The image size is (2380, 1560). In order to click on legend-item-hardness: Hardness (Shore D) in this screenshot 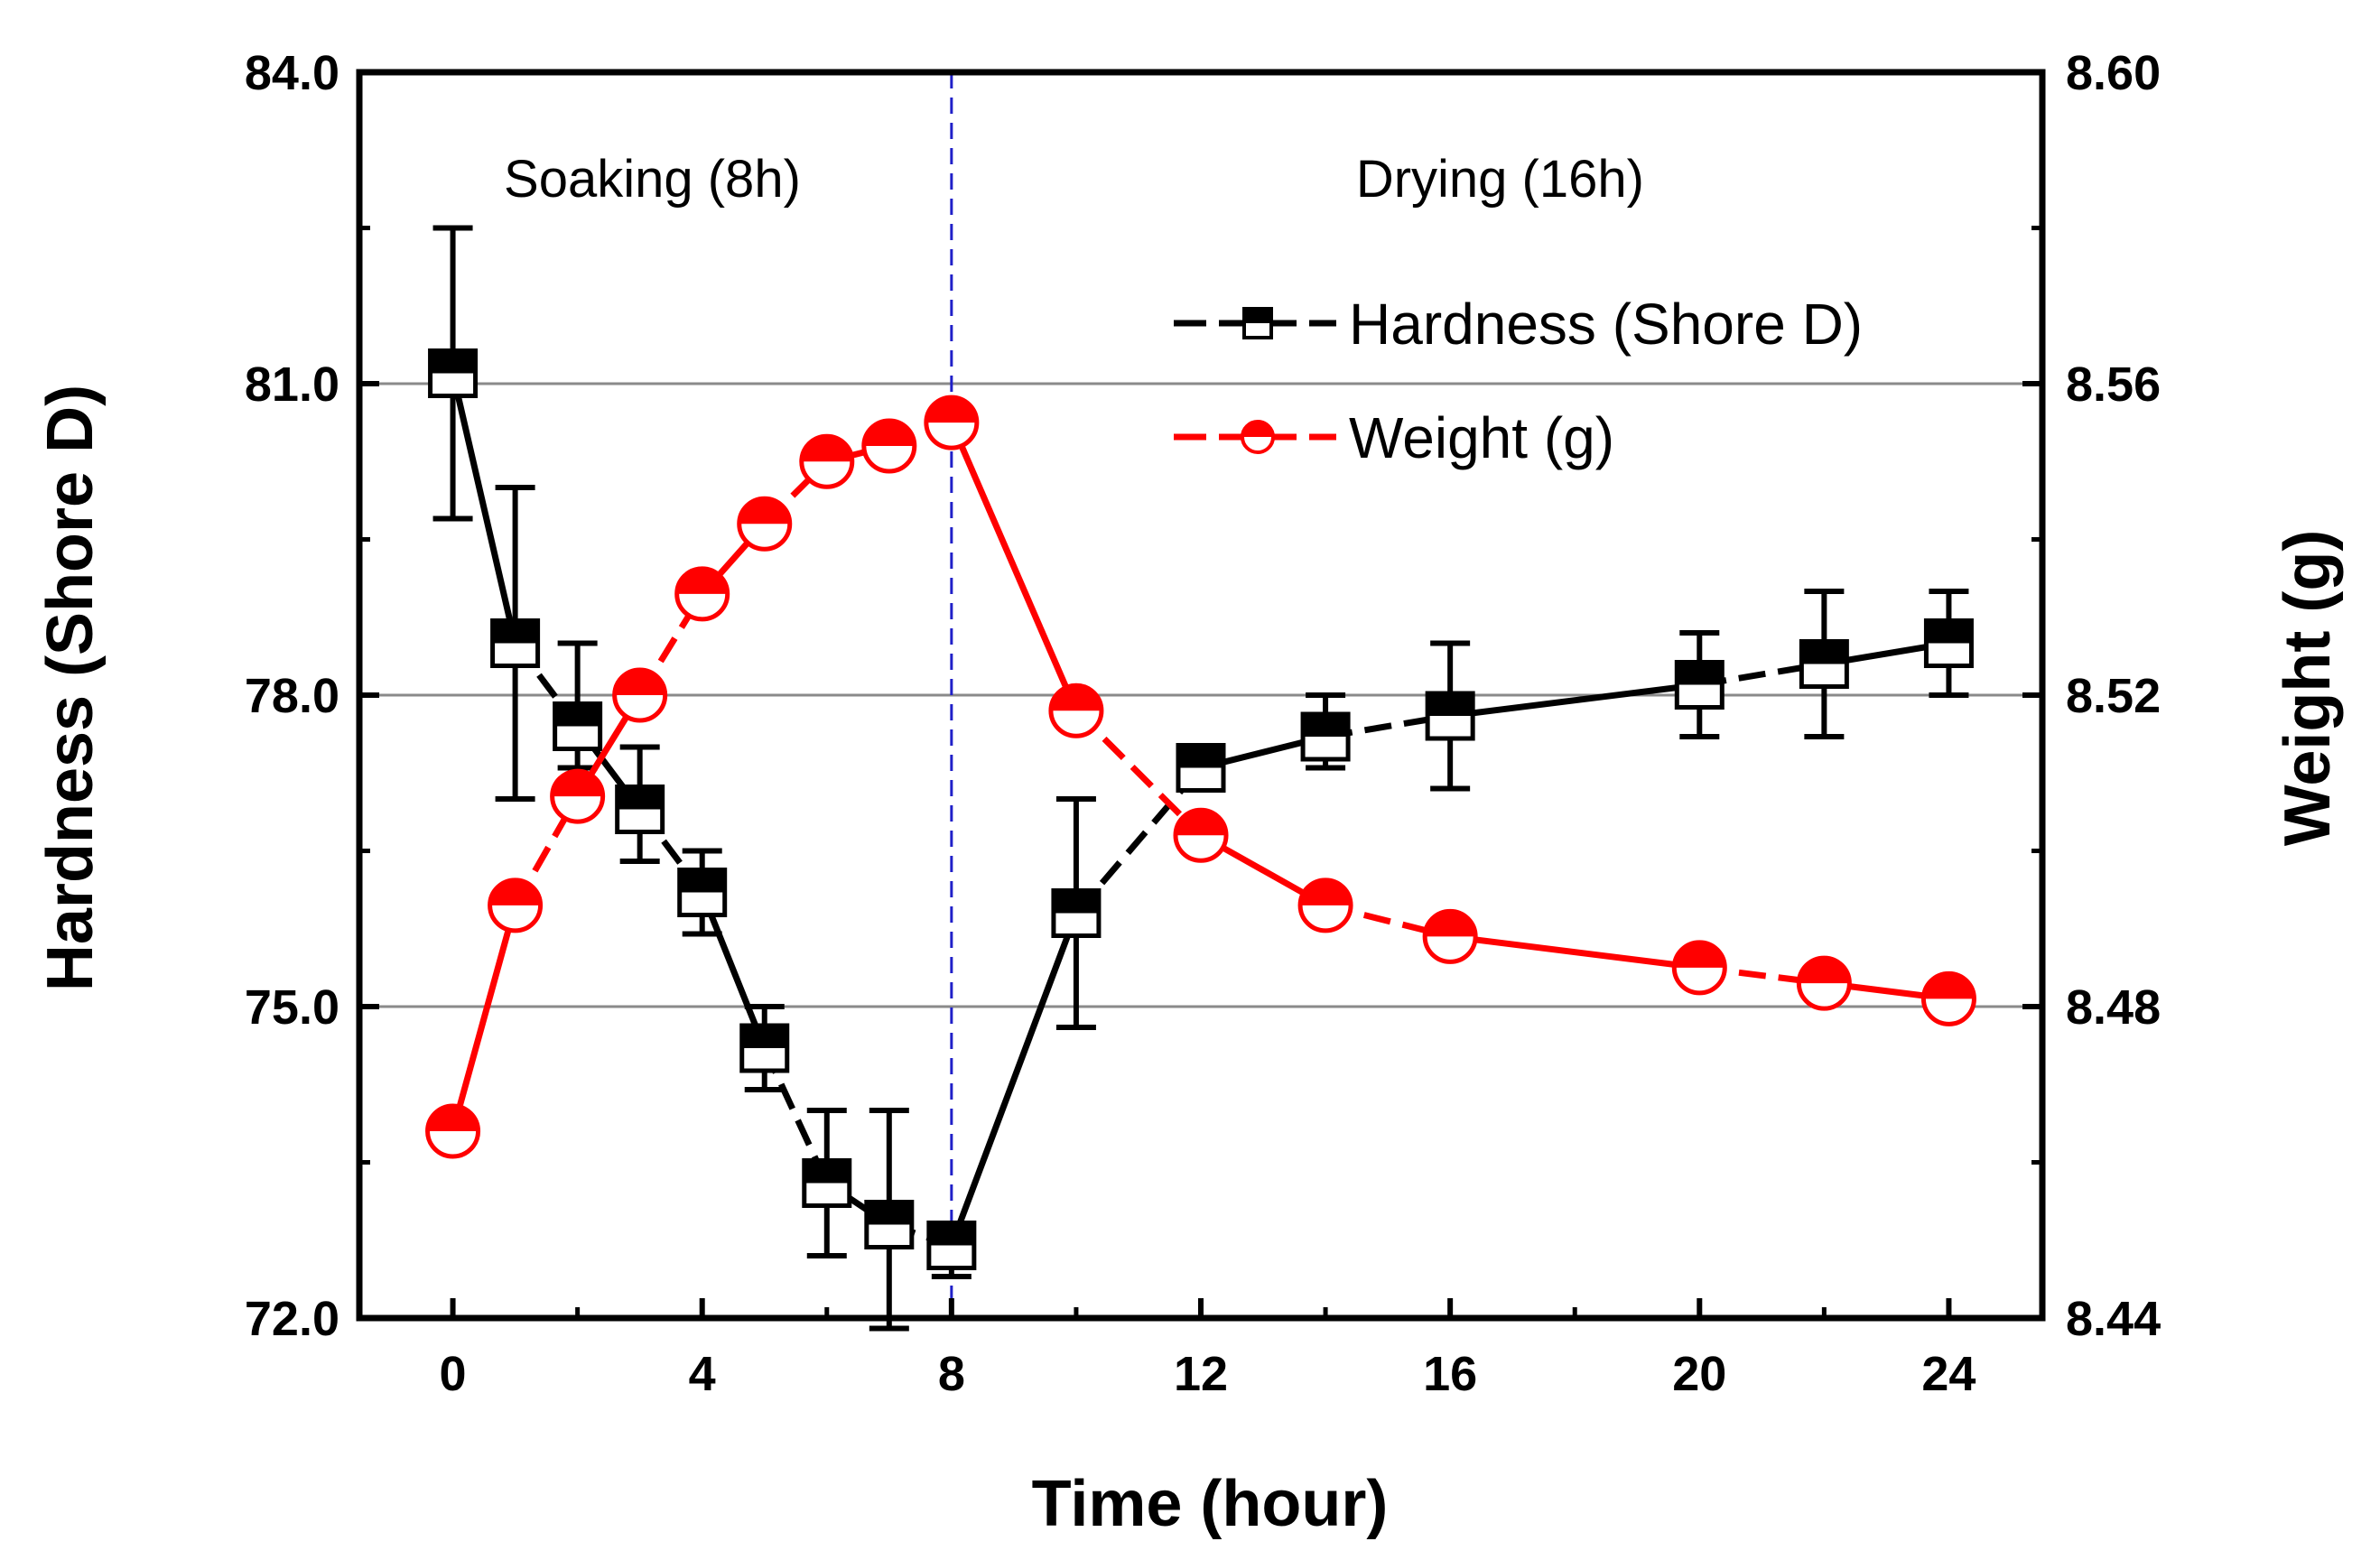, I will do `click(1518, 325)`.